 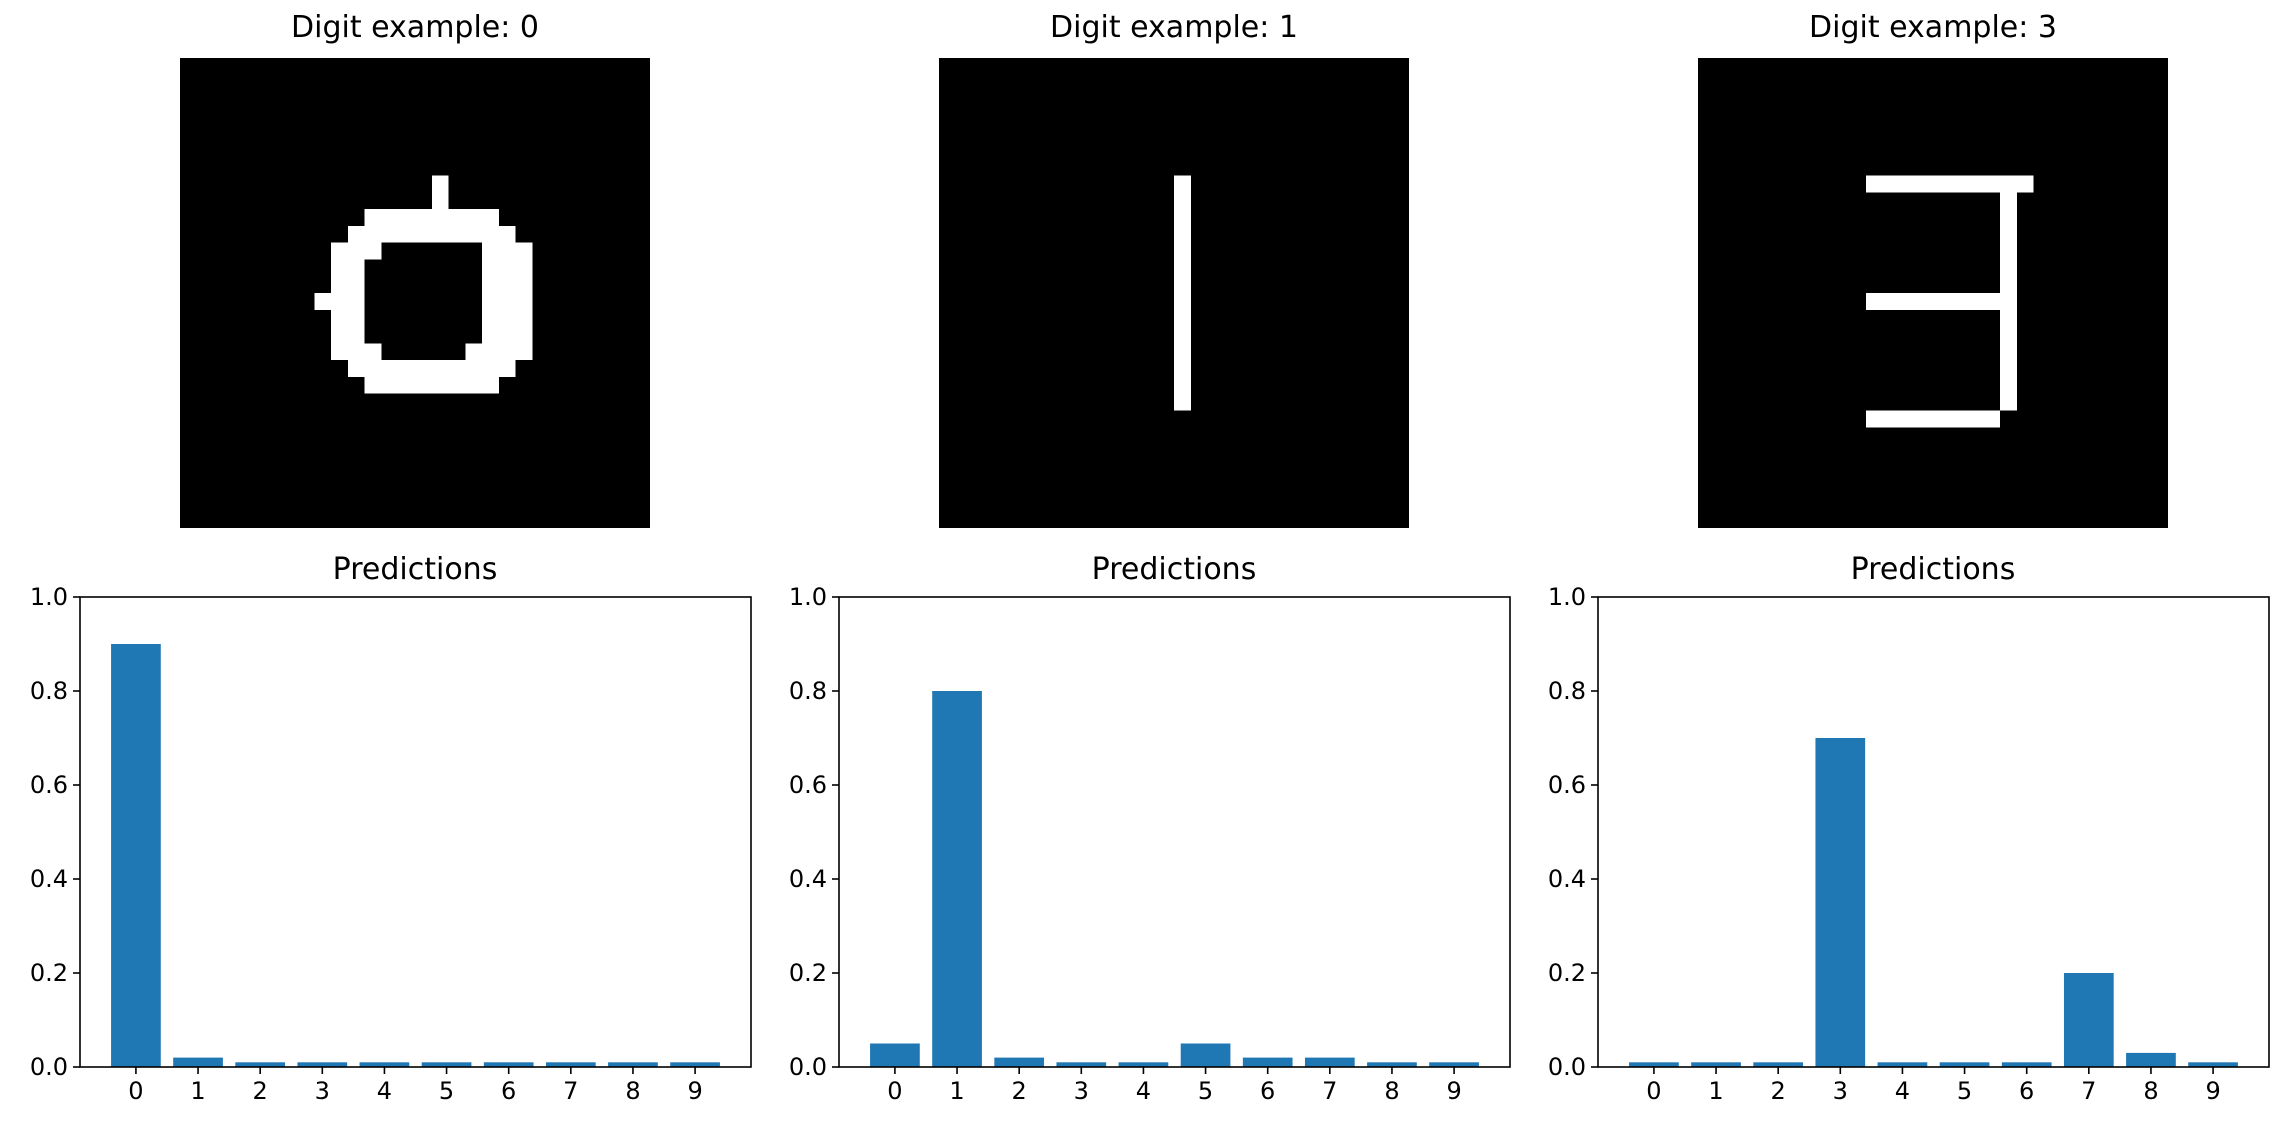 I want to click on x-tick-label: 5, so click(x=1964, y=1091).